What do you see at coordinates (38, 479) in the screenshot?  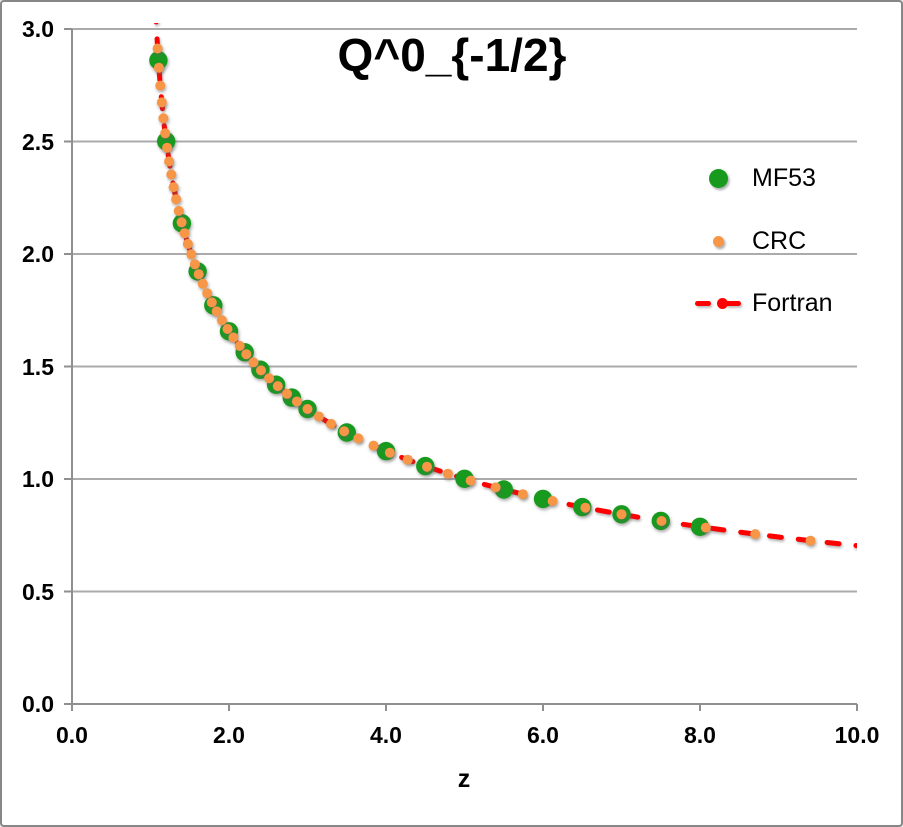 I see `y-tick-label: 1.0` at bounding box center [38, 479].